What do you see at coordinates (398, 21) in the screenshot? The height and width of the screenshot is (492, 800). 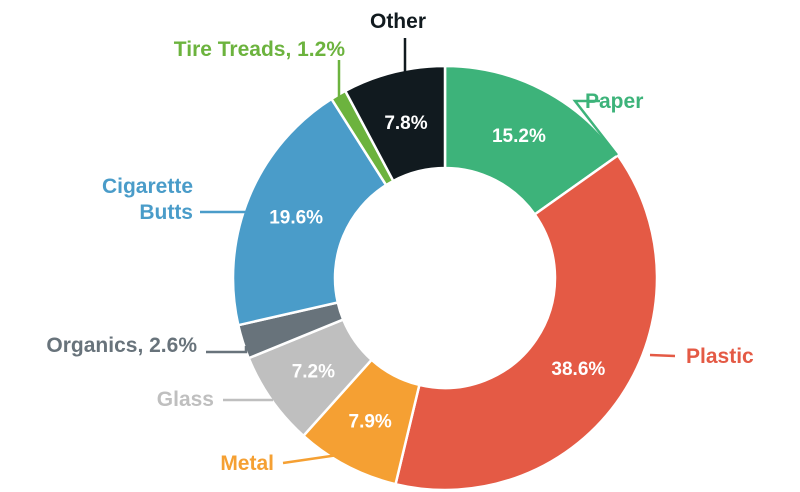 I see `category-label-other: Other` at bounding box center [398, 21].